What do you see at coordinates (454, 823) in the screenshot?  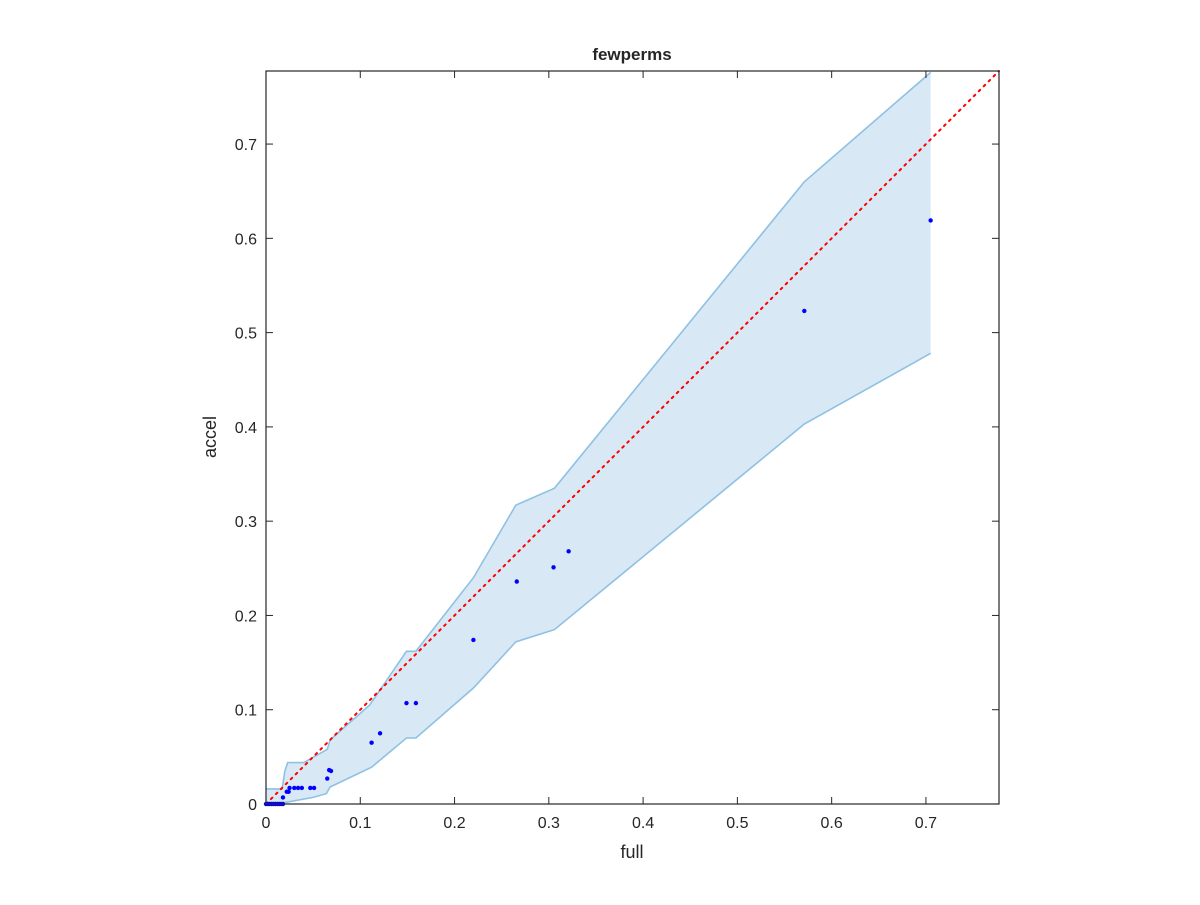 I see `x-tick-label: 0.2` at bounding box center [454, 823].